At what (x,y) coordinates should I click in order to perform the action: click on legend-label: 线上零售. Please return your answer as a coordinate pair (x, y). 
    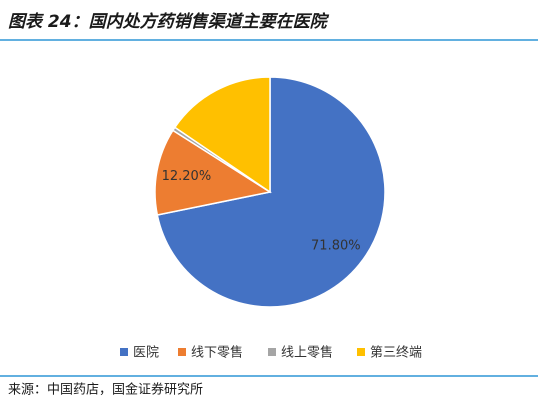
    Looking at the image, I should click on (307, 353).